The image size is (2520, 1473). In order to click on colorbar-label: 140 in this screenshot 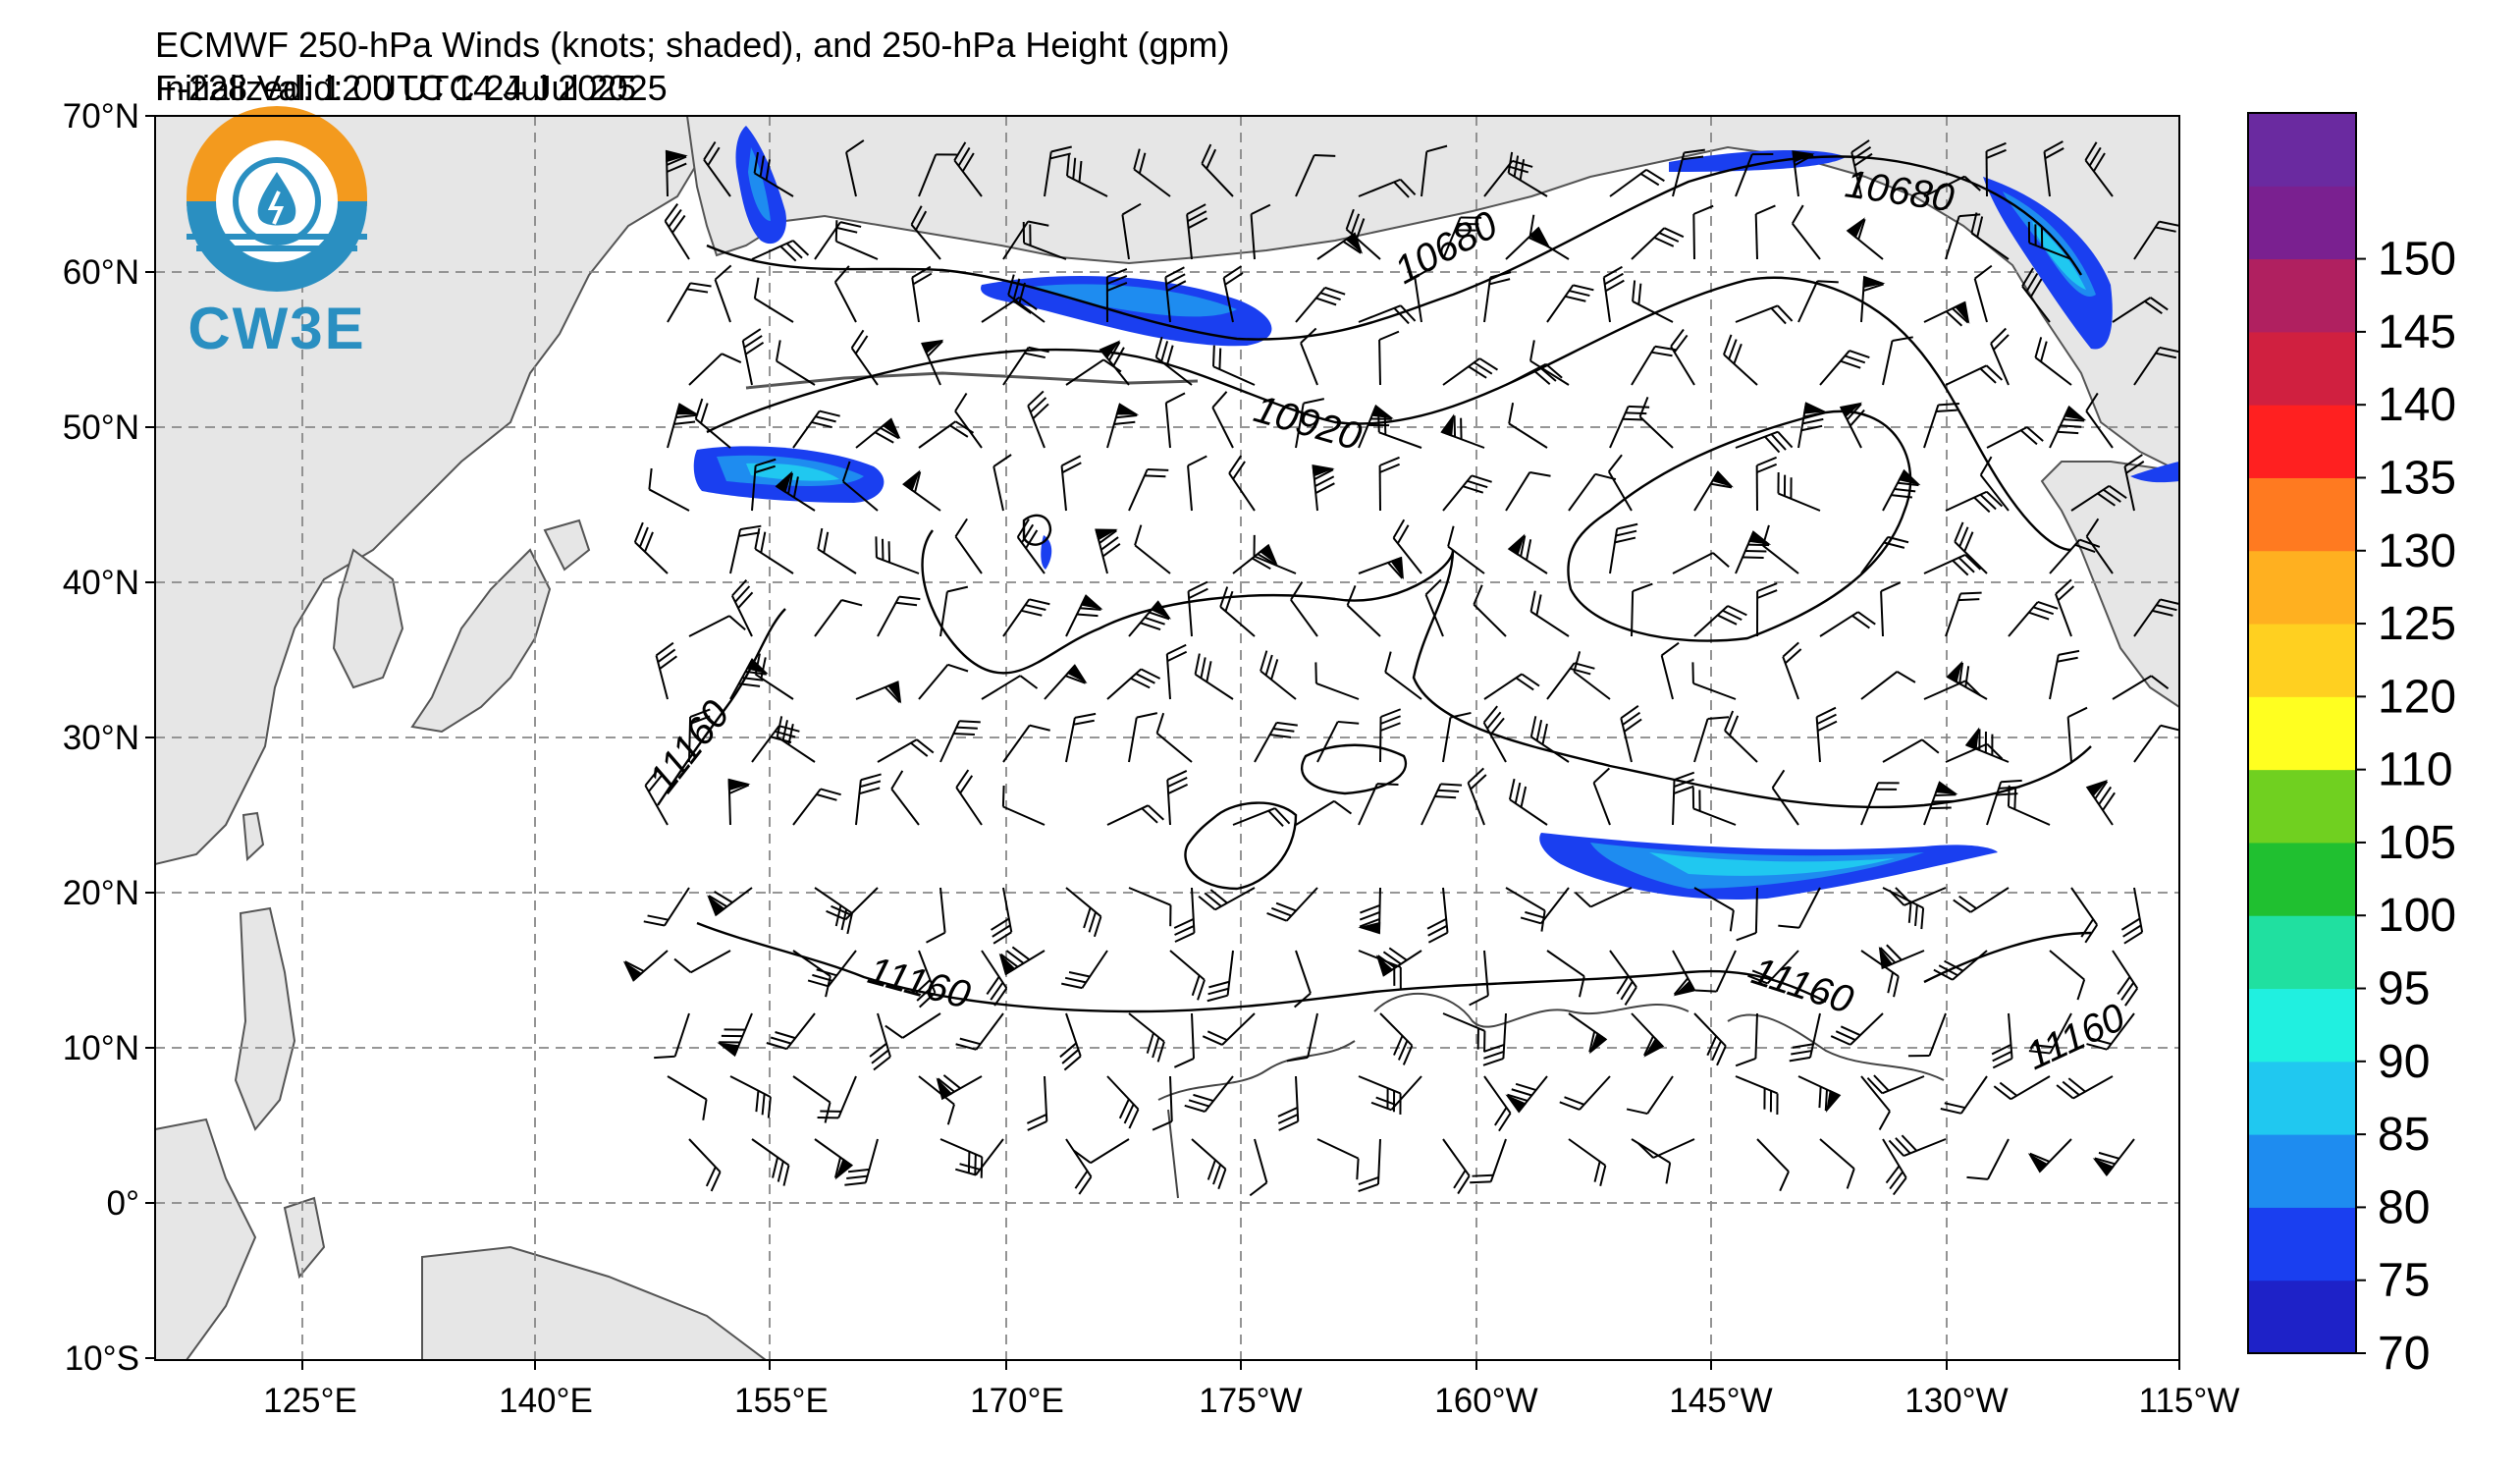, I will do `click(2417, 405)`.